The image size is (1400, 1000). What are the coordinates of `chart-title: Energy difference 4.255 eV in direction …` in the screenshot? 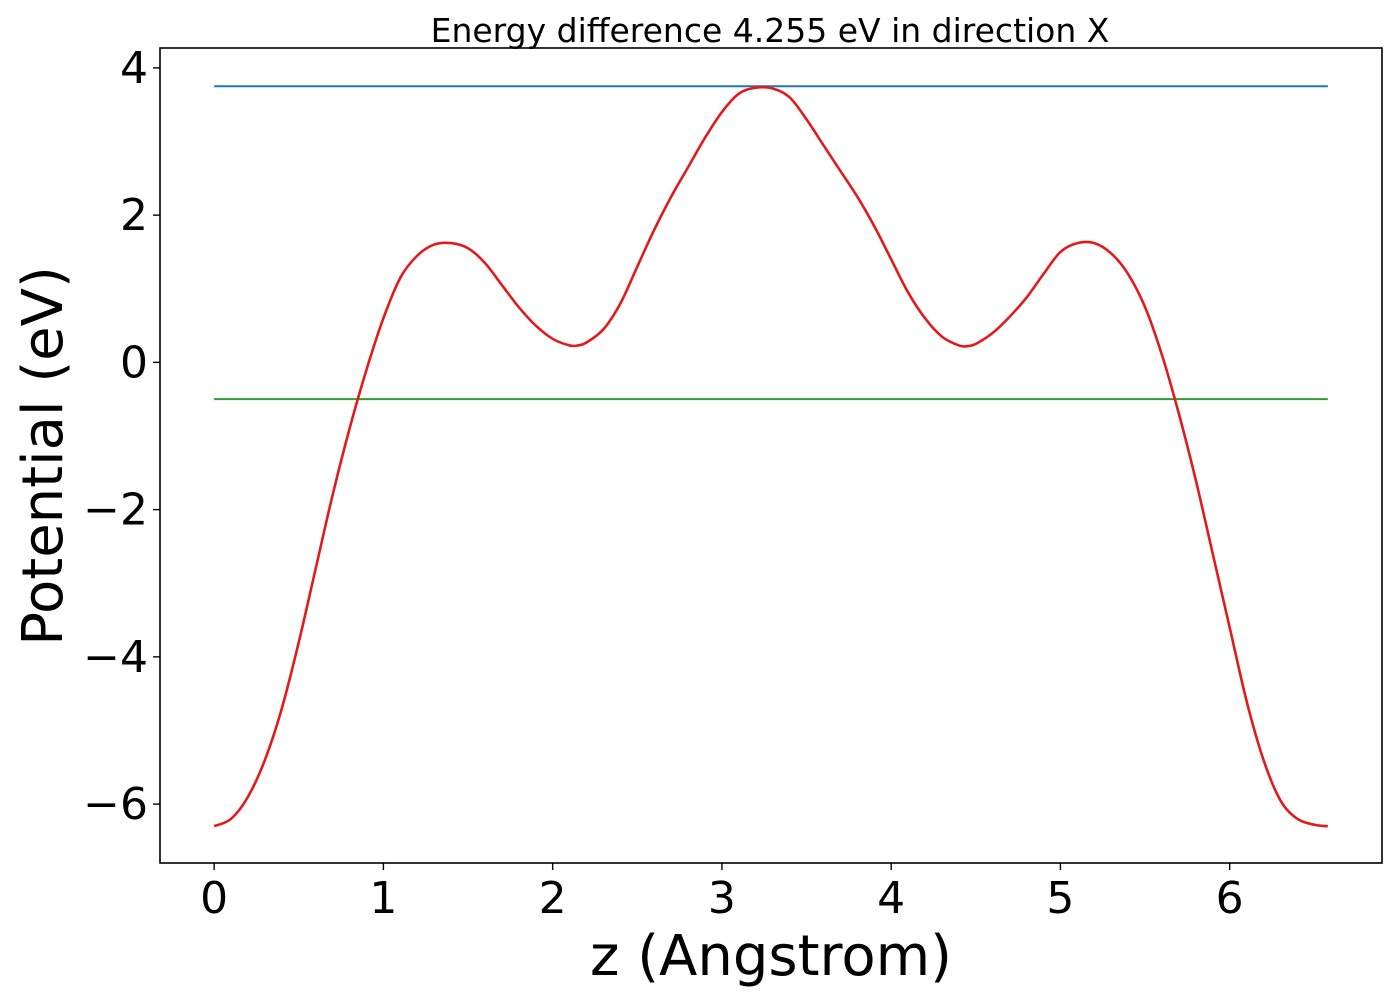 It's located at (770, 30).